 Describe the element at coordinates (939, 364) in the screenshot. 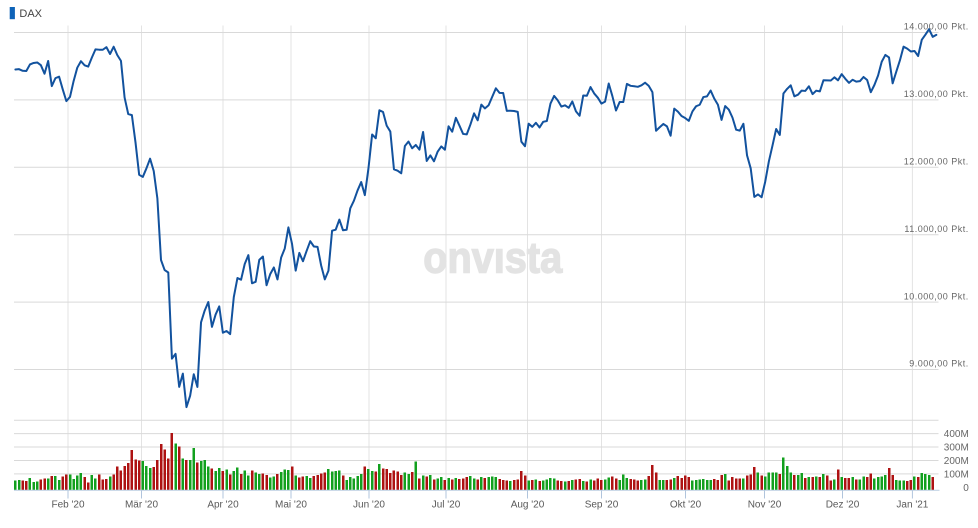

I see `svg-text: 9.000,00 Pkt.` at that location.